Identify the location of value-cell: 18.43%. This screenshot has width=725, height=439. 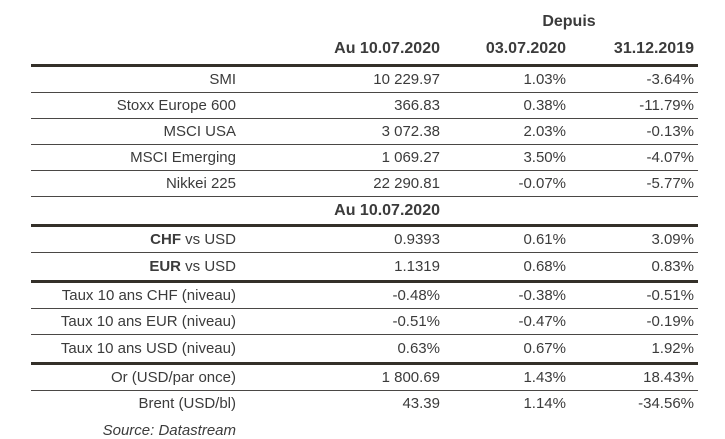
(668, 377).